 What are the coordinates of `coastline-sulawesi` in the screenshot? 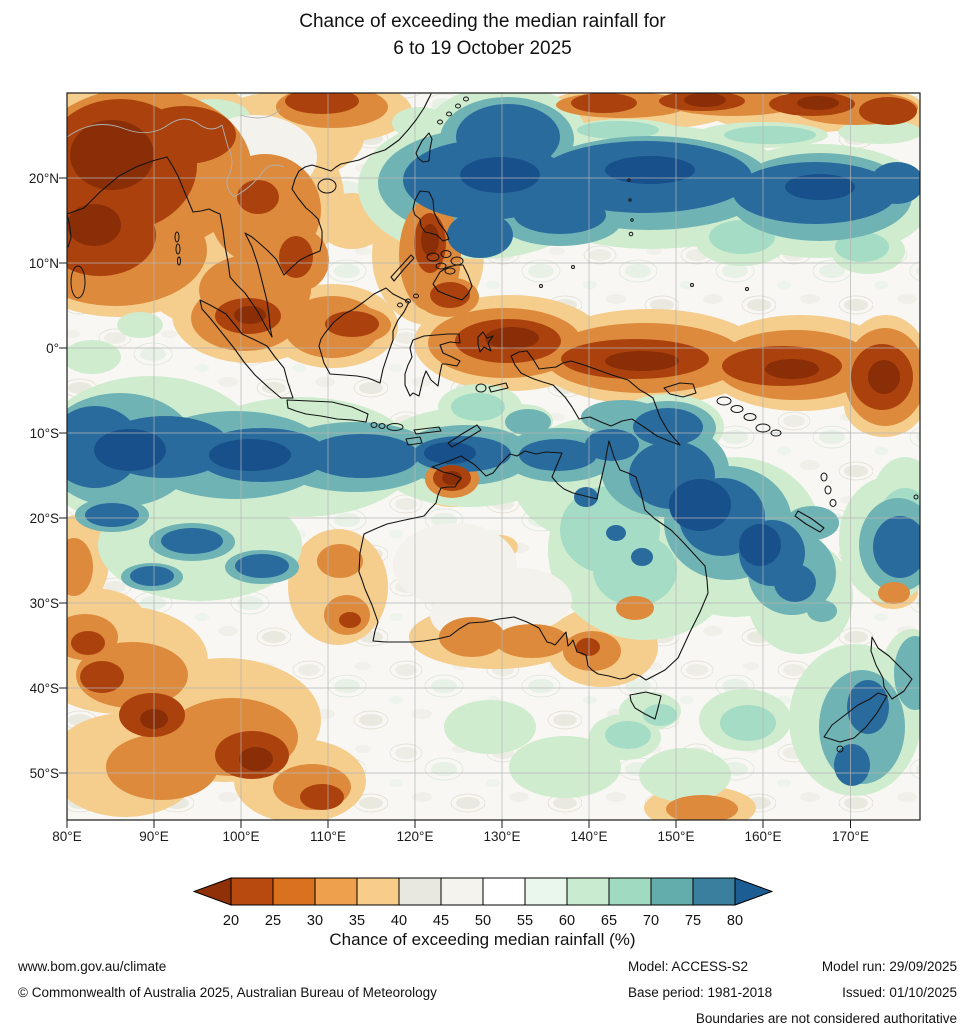 It's located at (432, 365).